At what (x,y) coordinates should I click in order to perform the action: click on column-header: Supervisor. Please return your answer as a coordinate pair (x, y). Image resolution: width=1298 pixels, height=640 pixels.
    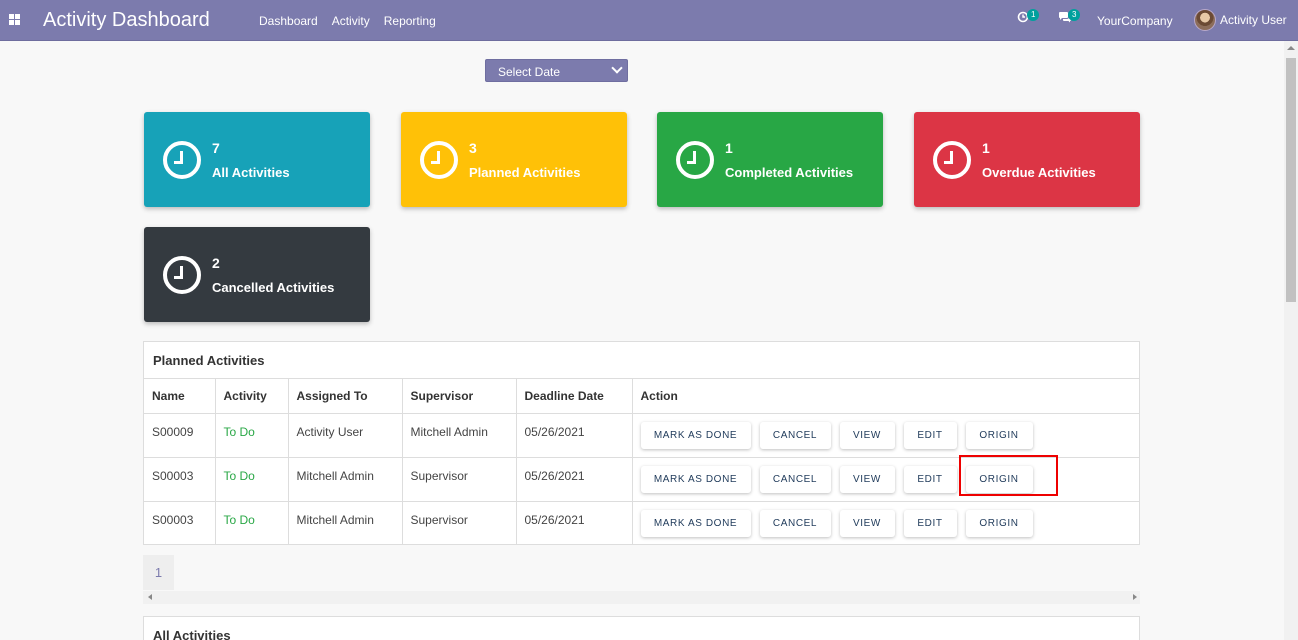
    Looking at the image, I should click on (459, 396).